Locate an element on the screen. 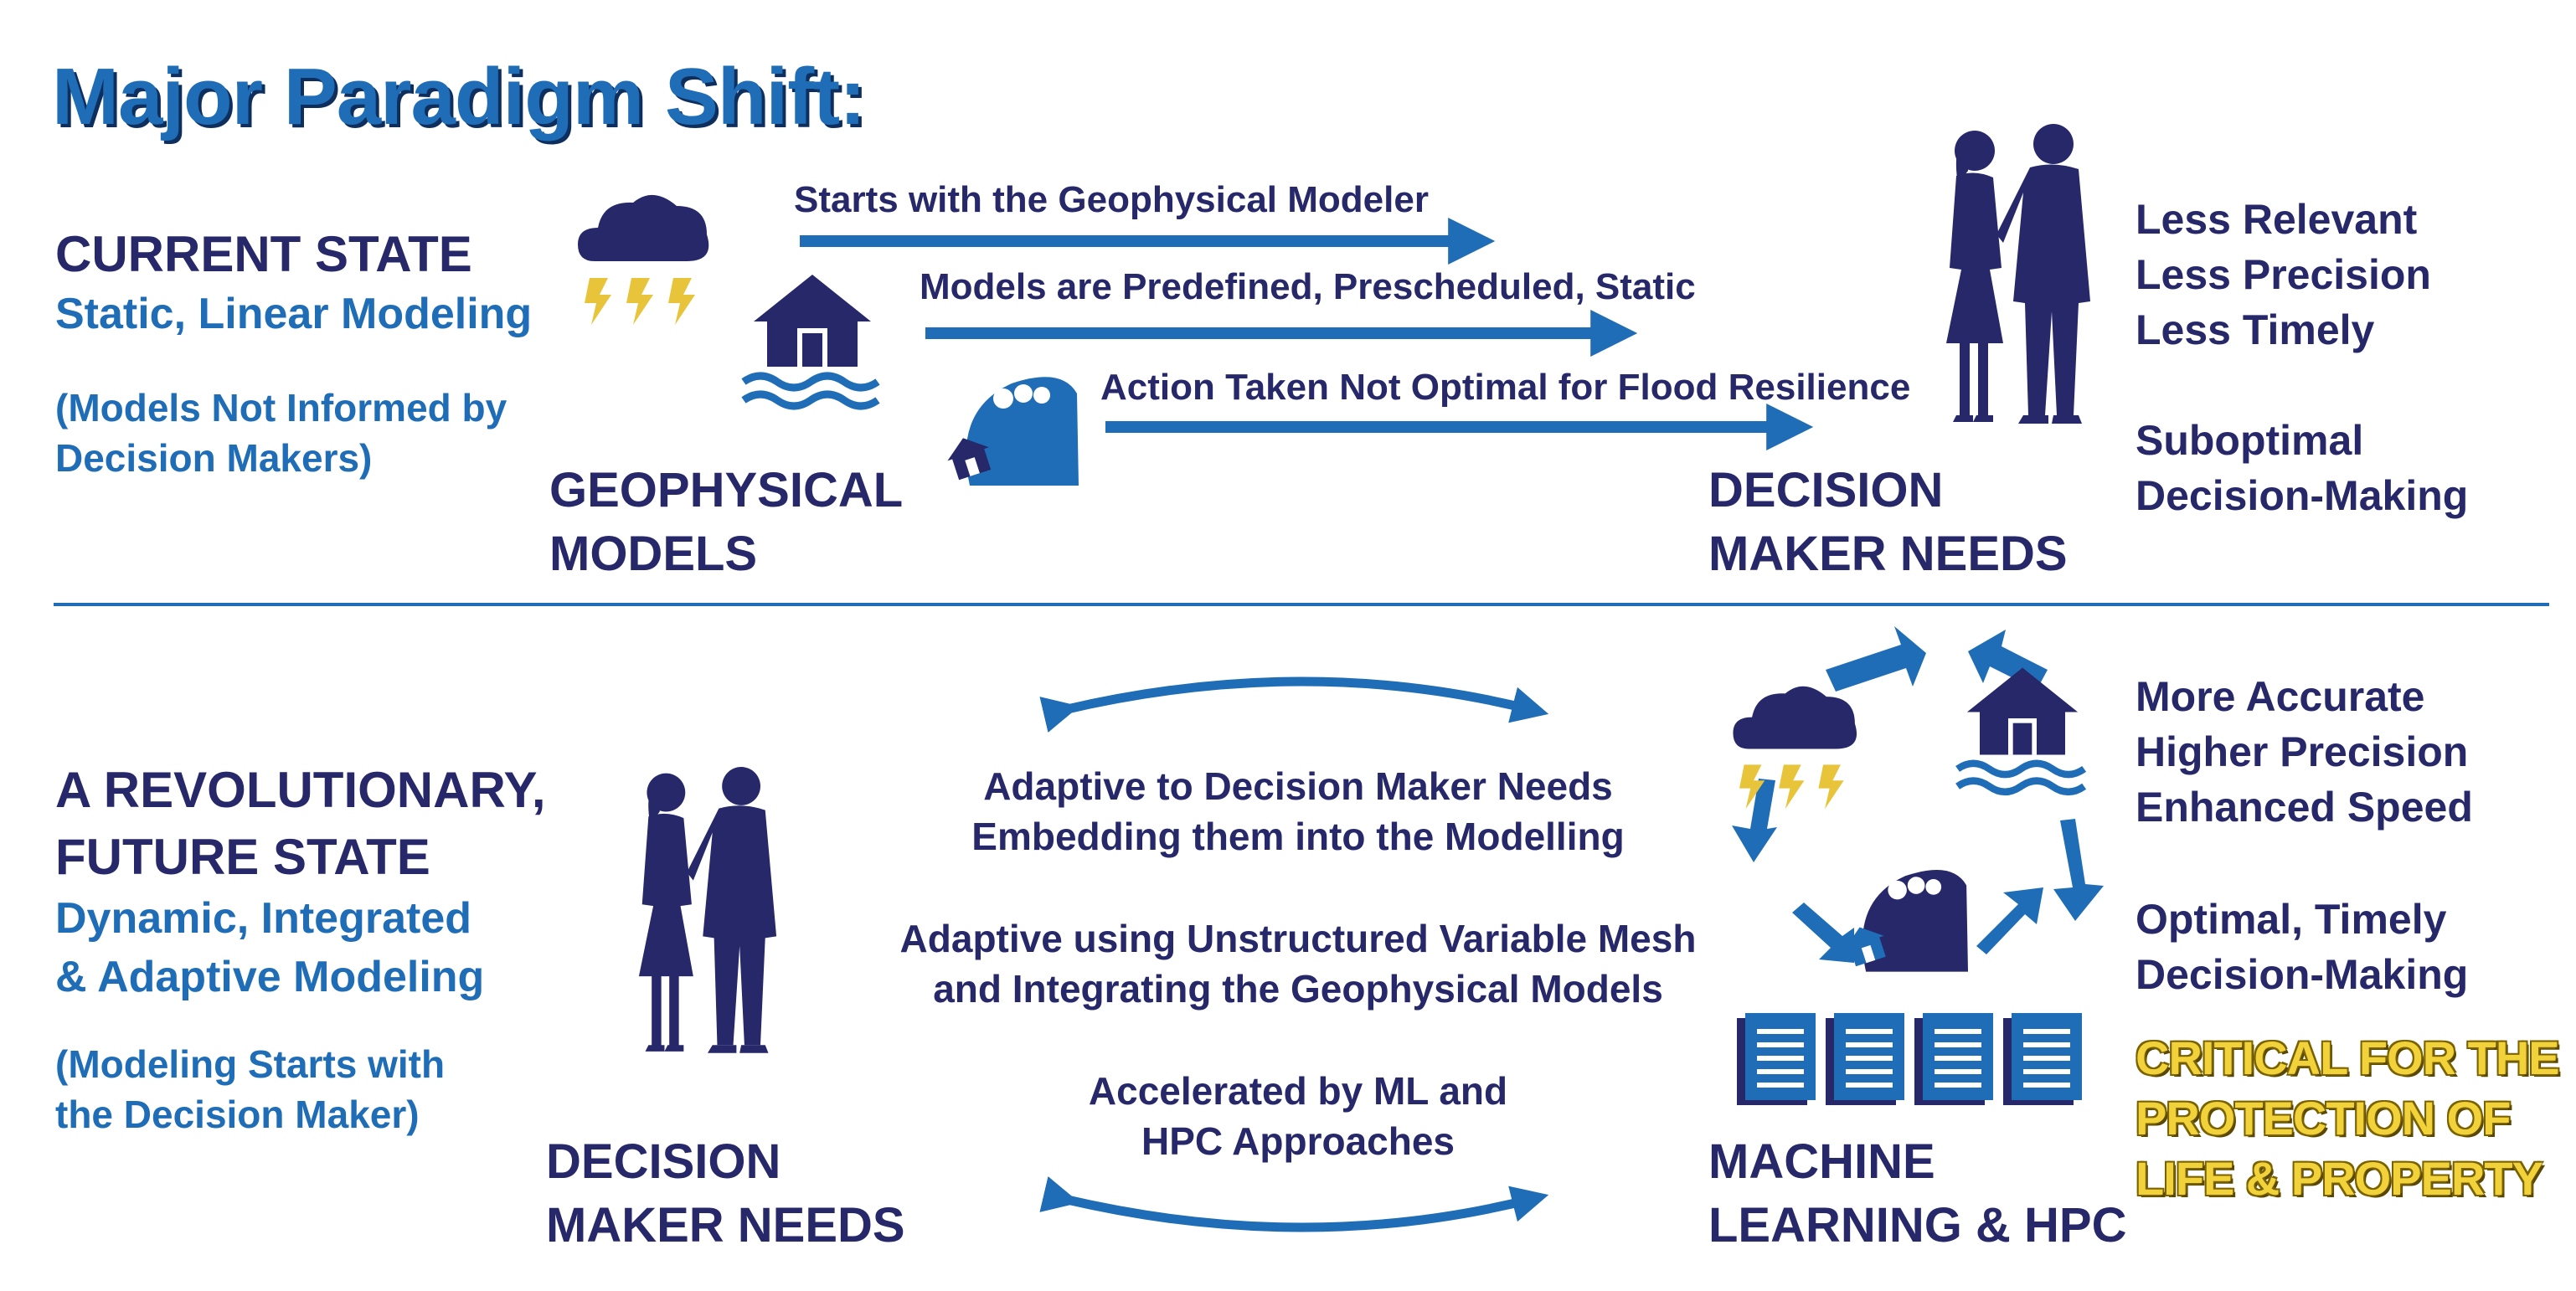 Image resolution: width=2576 pixels, height=1291 pixels. current-state-note-line1: (Models Not Informed by is located at coordinates (281, 408).